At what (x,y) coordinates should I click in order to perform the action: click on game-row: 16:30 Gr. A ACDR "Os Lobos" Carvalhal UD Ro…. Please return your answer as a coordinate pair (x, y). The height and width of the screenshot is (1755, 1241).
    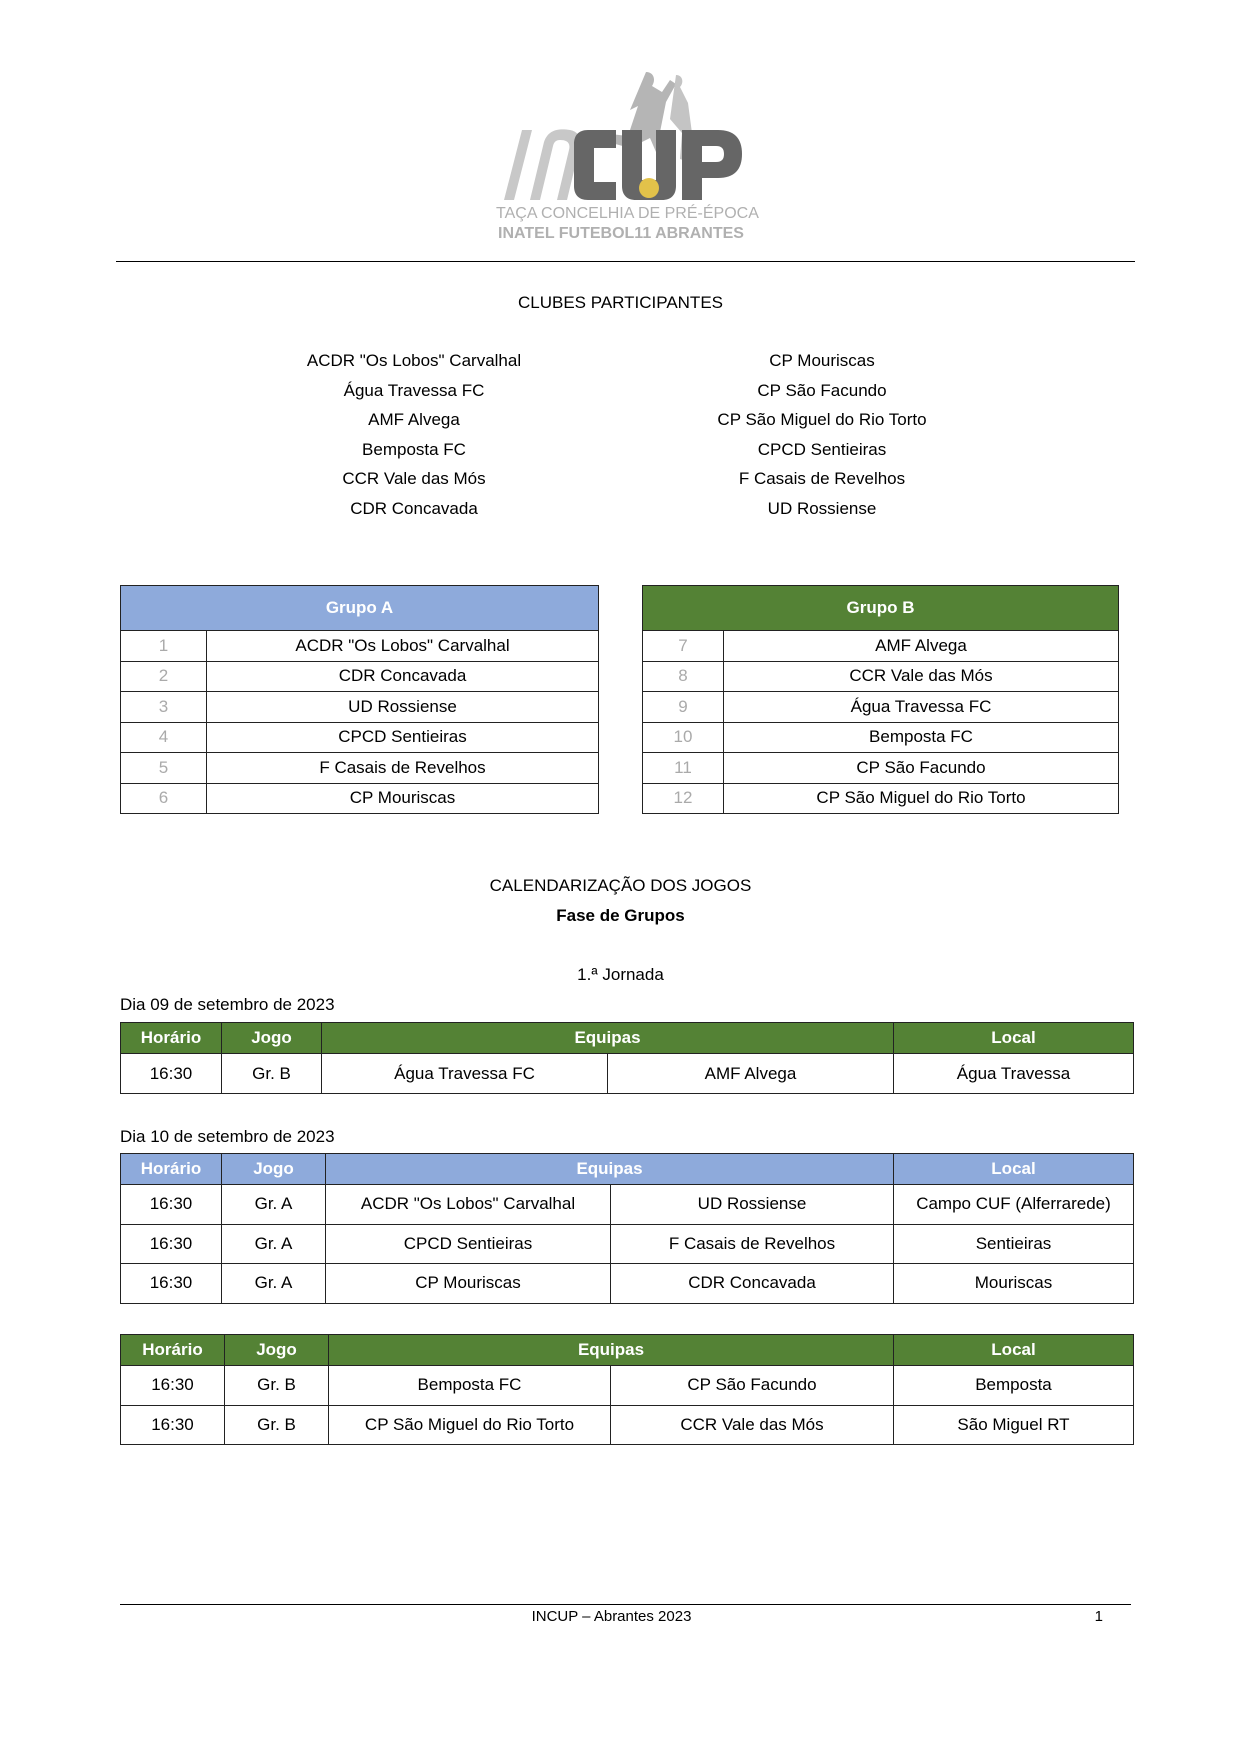
    Looking at the image, I should click on (627, 1204).